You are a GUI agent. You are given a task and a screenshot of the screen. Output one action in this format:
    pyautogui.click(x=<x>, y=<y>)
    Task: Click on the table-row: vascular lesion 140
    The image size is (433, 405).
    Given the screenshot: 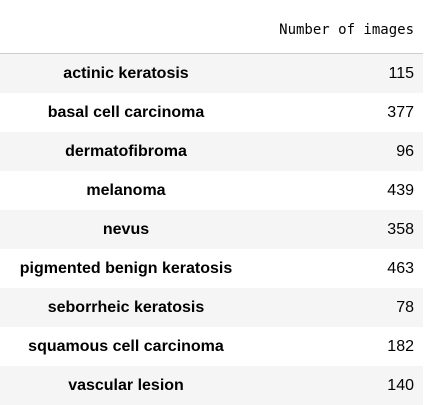 What is the action you would take?
    pyautogui.click(x=211, y=385)
    